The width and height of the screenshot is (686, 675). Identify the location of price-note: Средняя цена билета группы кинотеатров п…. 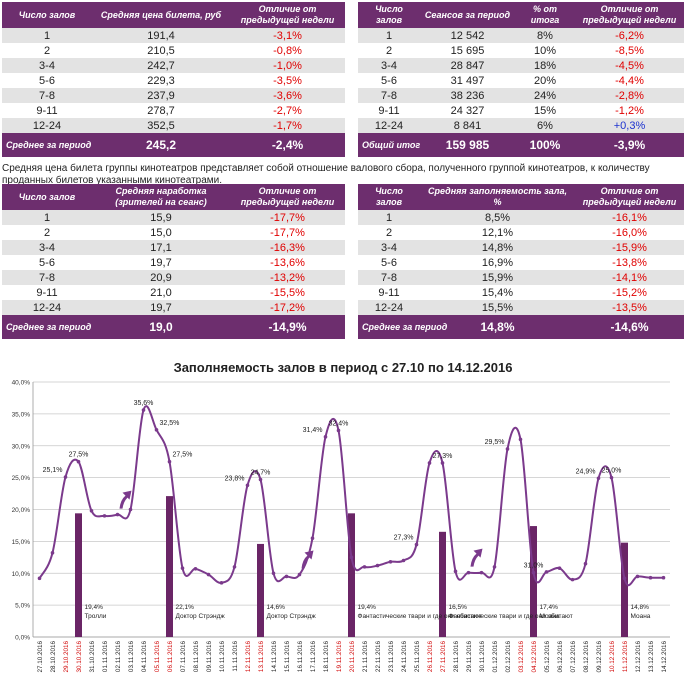
(326, 174).